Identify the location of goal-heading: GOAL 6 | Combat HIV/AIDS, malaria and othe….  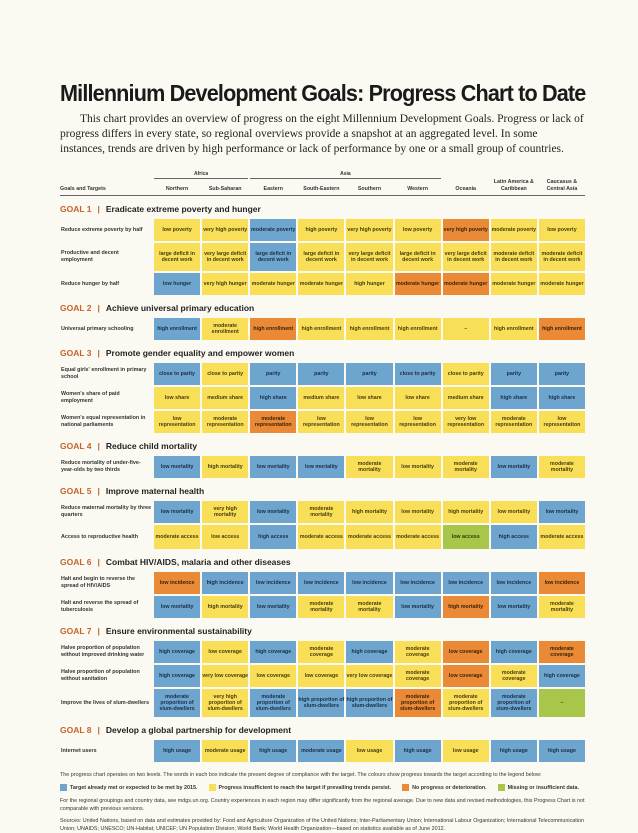
(322, 562).